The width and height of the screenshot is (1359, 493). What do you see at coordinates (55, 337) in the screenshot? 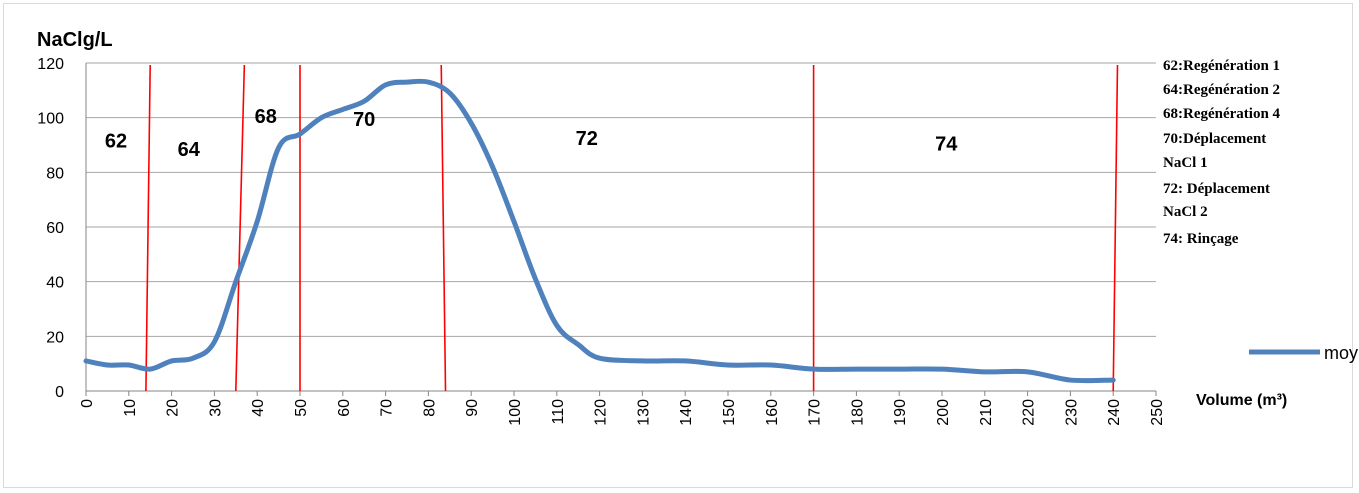
I see `y-tick-label: 20` at bounding box center [55, 337].